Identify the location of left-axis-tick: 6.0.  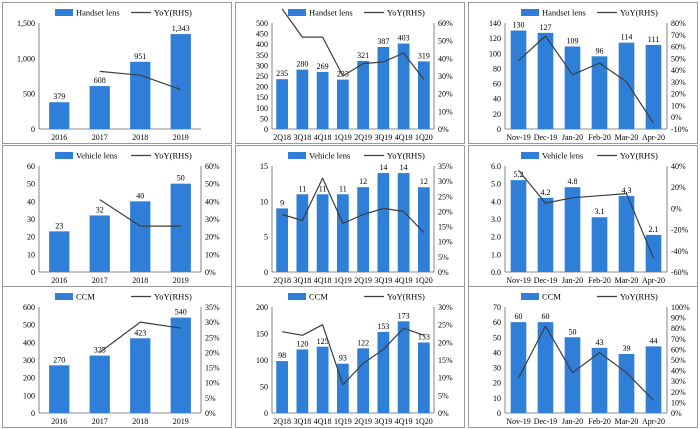
(496, 166).